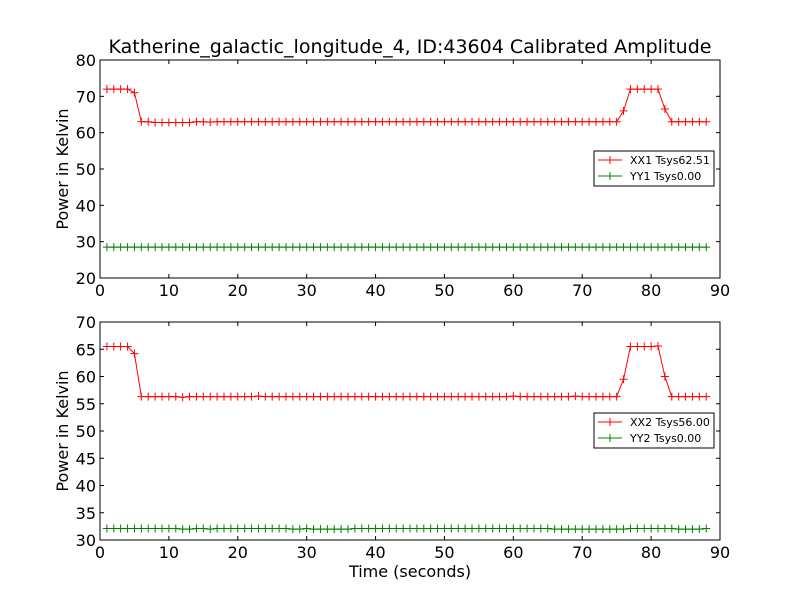 The width and height of the screenshot is (800, 600). I want to click on y-tick-label: 70, so click(86, 322).